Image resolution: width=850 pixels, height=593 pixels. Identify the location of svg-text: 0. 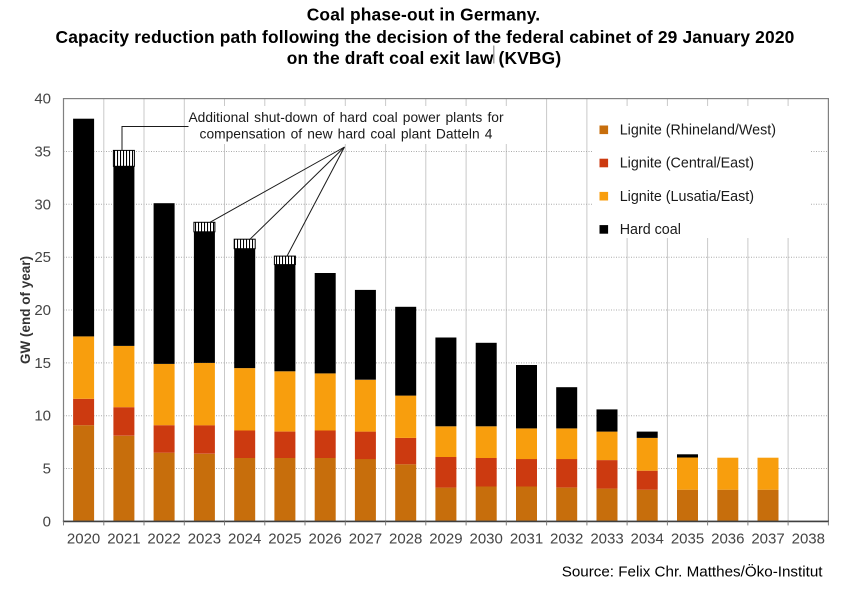
(47, 521).